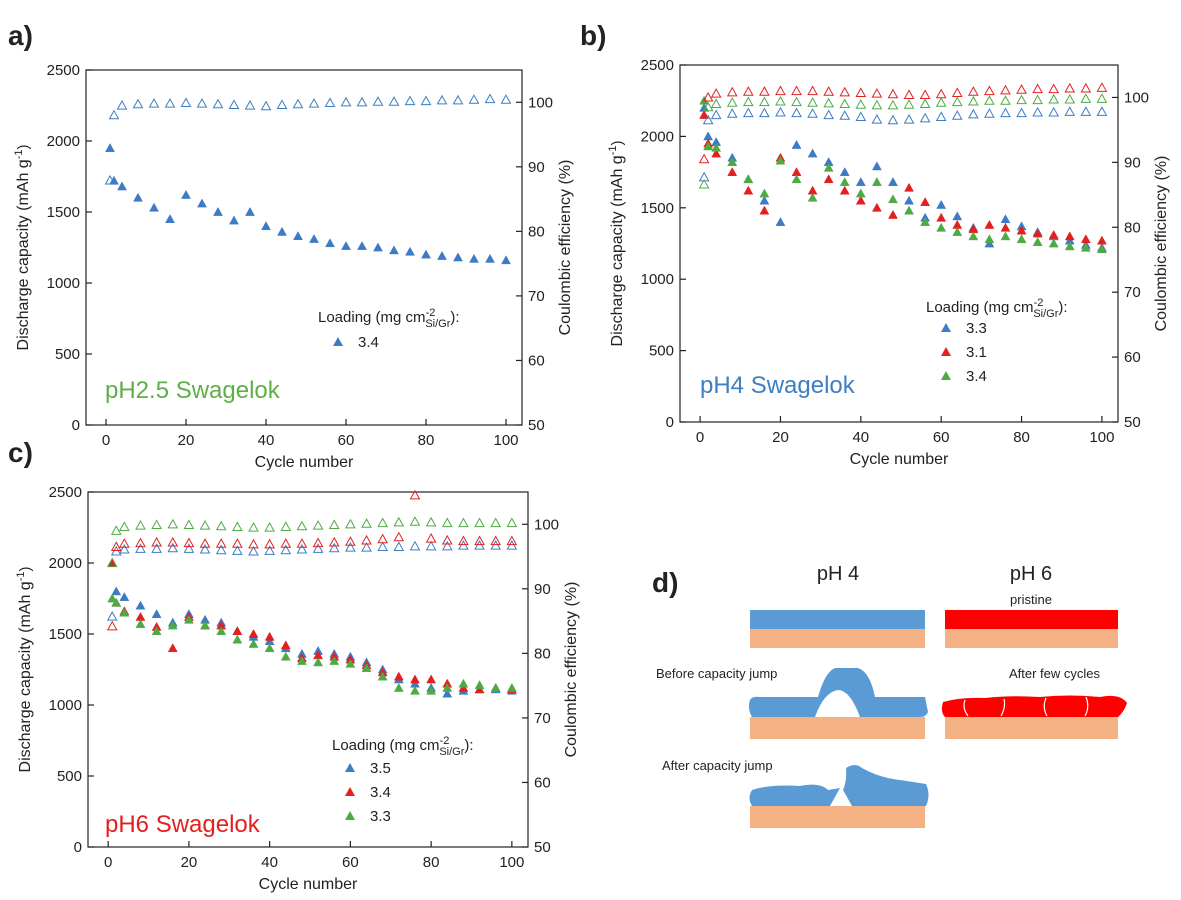 The width and height of the screenshot is (1181, 900). Describe the element at coordinates (976, 328) in the screenshot. I see `legend-label: 3.3` at that location.